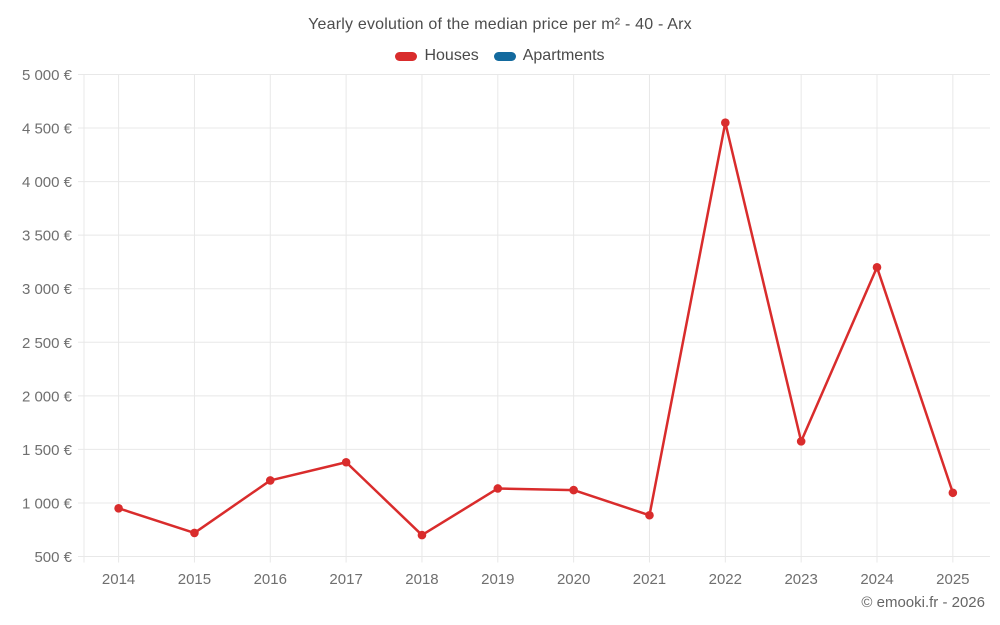 The height and width of the screenshot is (625, 1000). I want to click on legend-item-apartments: Apartments, so click(549, 56).